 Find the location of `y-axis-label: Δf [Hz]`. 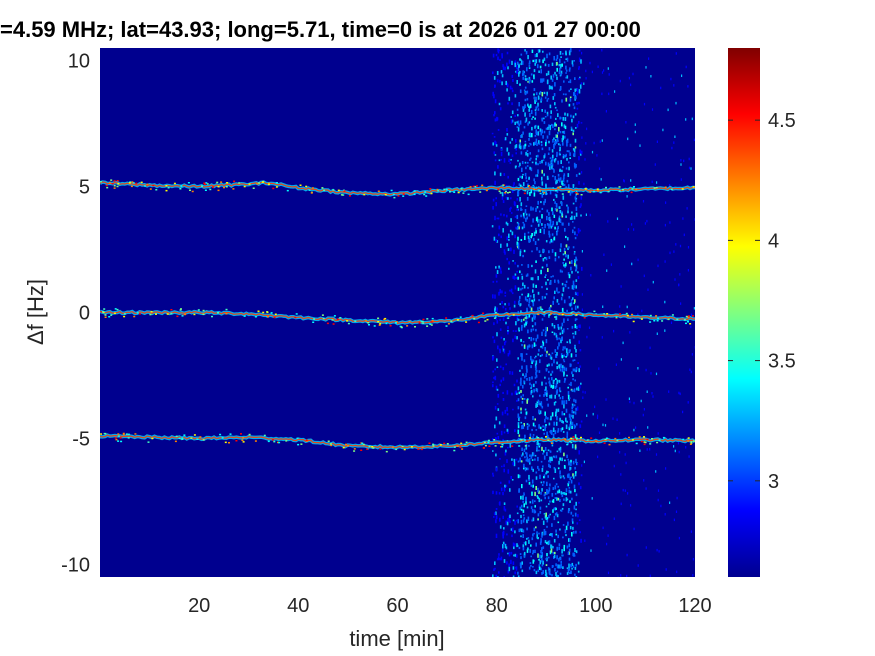

y-axis-label: Δf [Hz] is located at coordinates (35, 312).